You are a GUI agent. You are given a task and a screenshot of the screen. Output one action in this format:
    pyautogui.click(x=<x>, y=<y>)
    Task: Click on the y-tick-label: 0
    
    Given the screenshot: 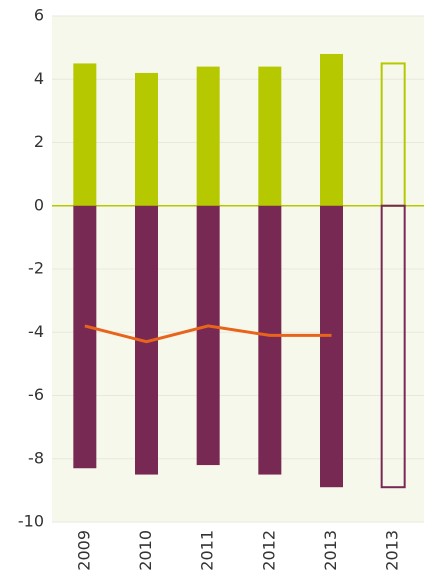 What is the action you would take?
    pyautogui.click(x=39, y=204)
    